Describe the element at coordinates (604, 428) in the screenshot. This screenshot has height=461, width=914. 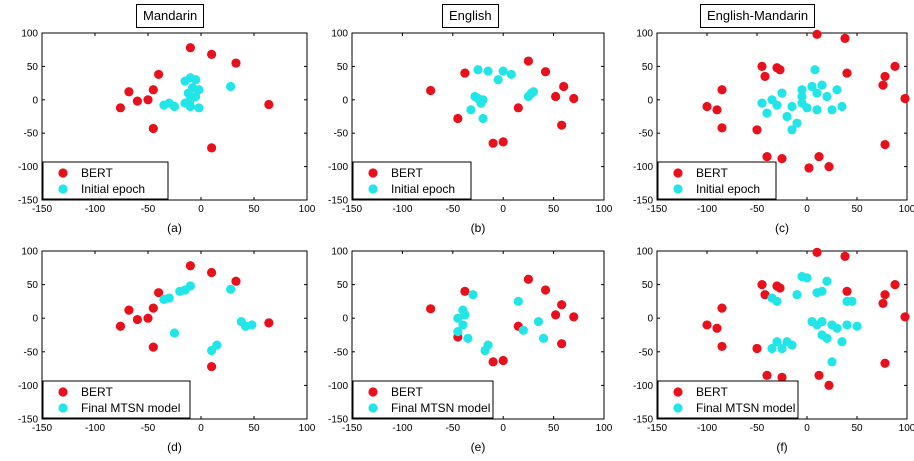
I see `x-tick-label: 100` at that location.